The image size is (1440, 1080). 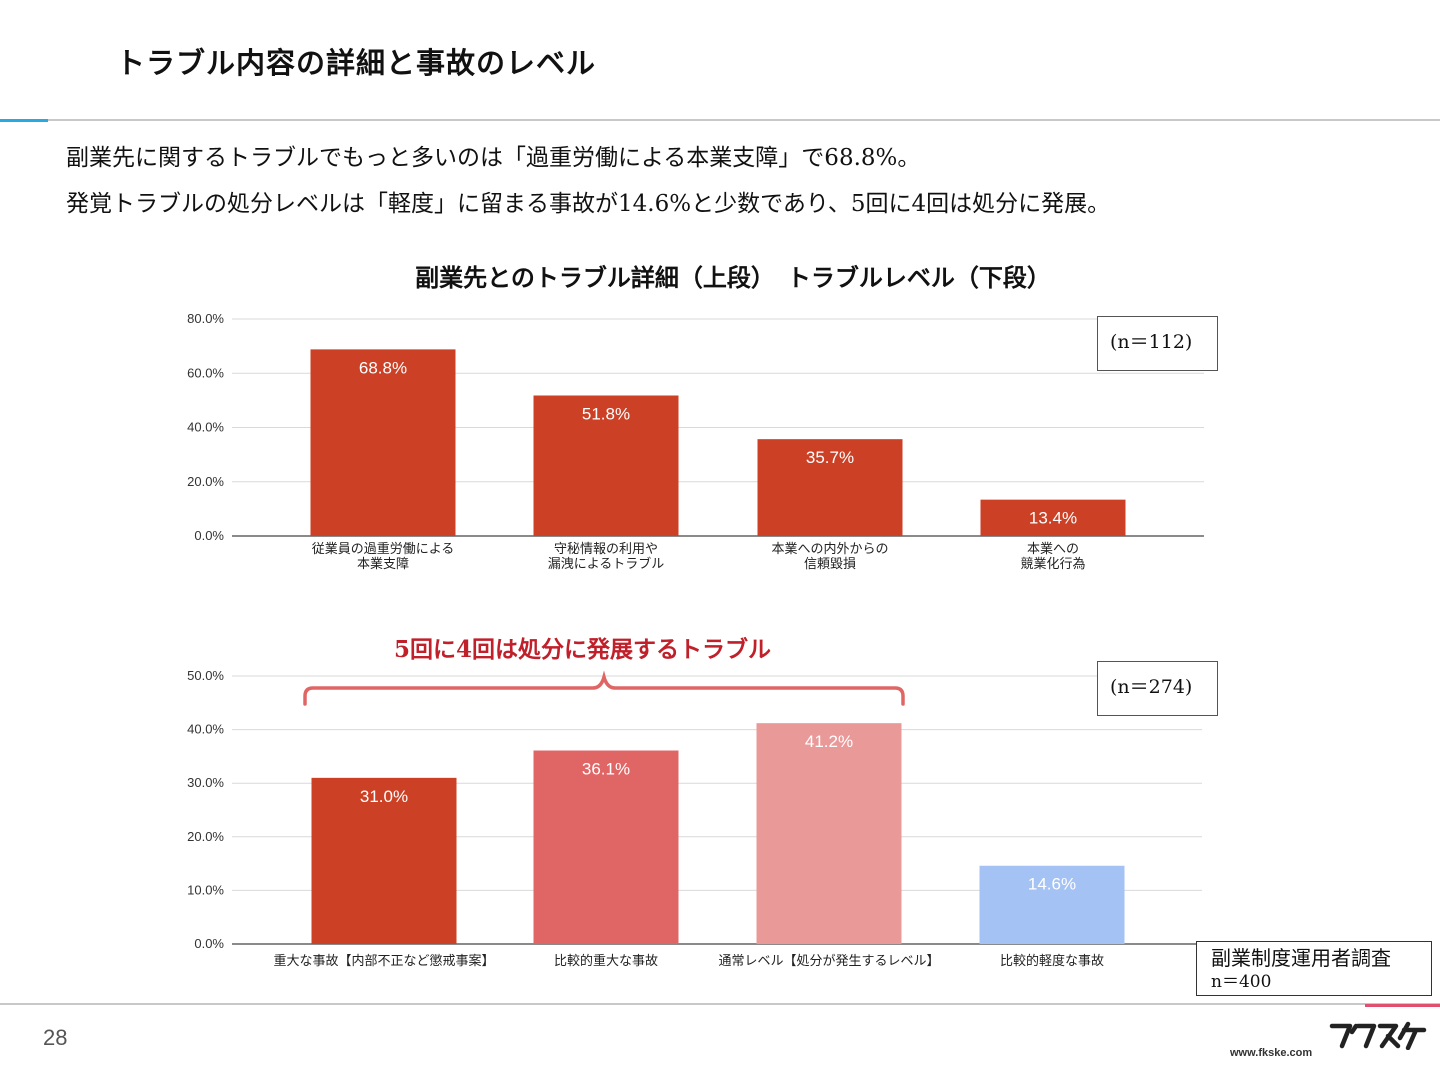 What do you see at coordinates (493, 158) in the screenshot?
I see `summary-line-1: 副業先に関するトラブルでもっと多いのは「過重労働による本業支障」で68.8%。` at bounding box center [493, 158].